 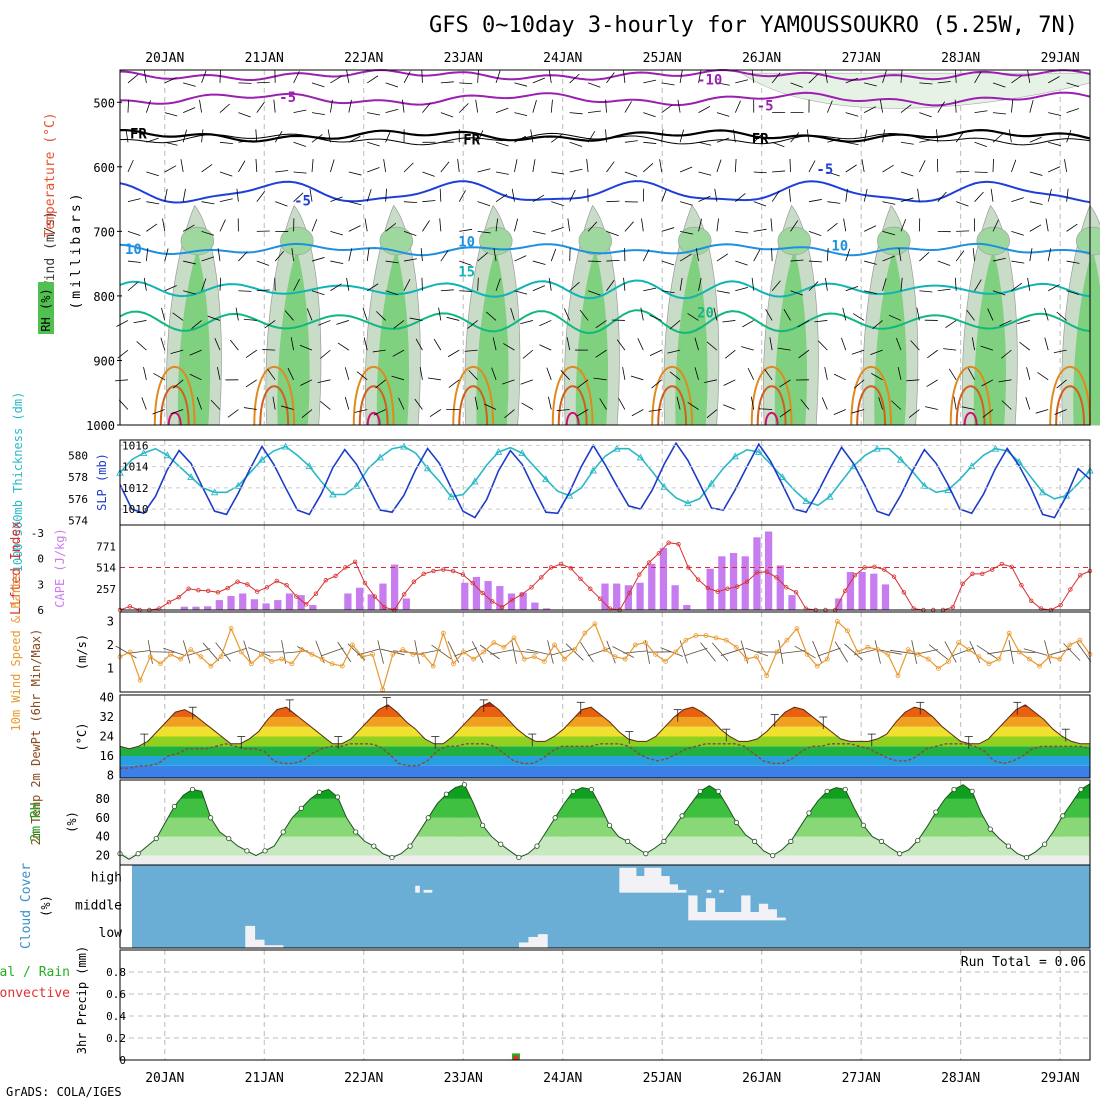 I want to click on slp-tick-label: 1014, so click(x=135, y=467).